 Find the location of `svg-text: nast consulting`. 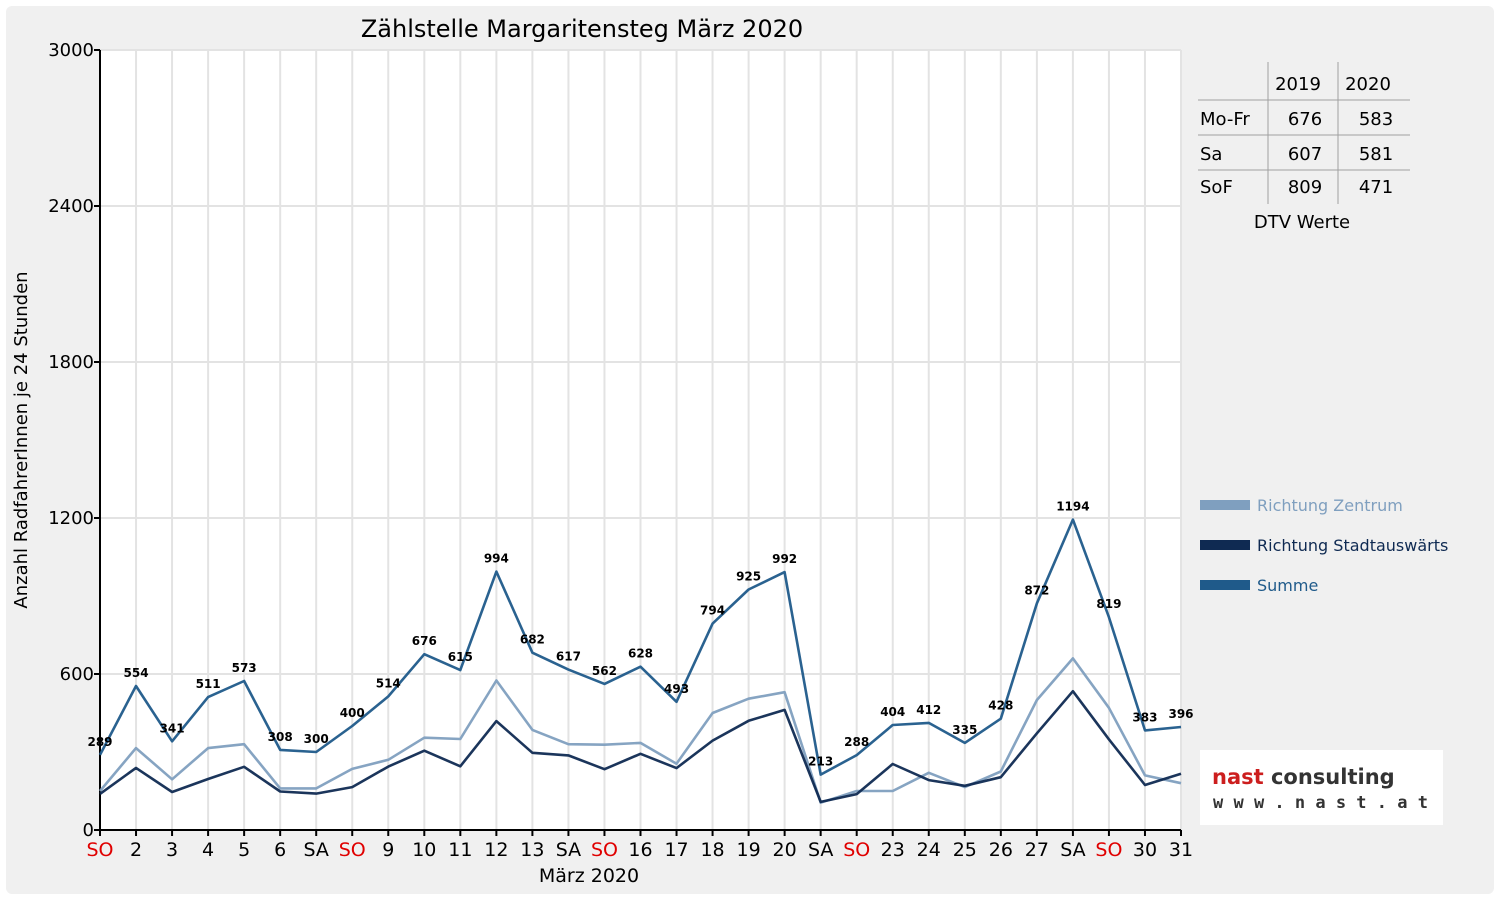

svg-text: nast consulting is located at coordinates (1303, 777).